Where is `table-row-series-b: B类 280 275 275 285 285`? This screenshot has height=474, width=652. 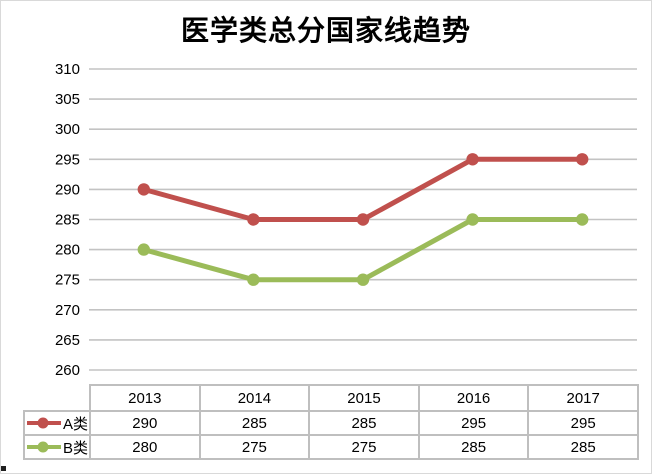
table-row-series-b: B类 280 275 275 285 285 is located at coordinates (331, 447).